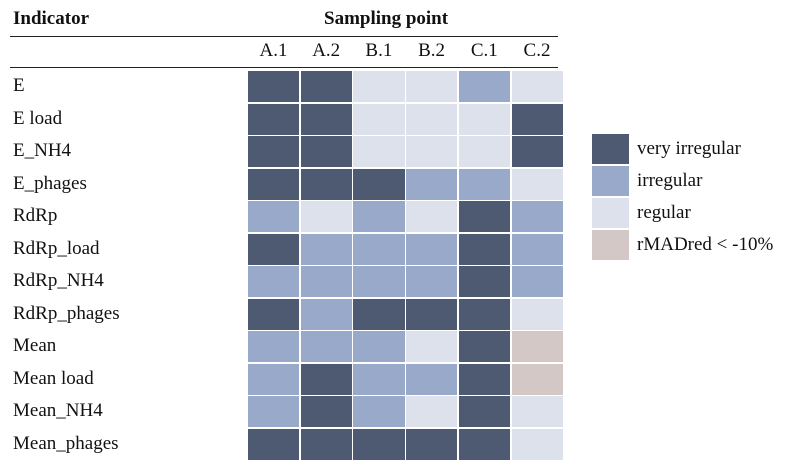  I want to click on column-label: B.1, so click(379, 50).